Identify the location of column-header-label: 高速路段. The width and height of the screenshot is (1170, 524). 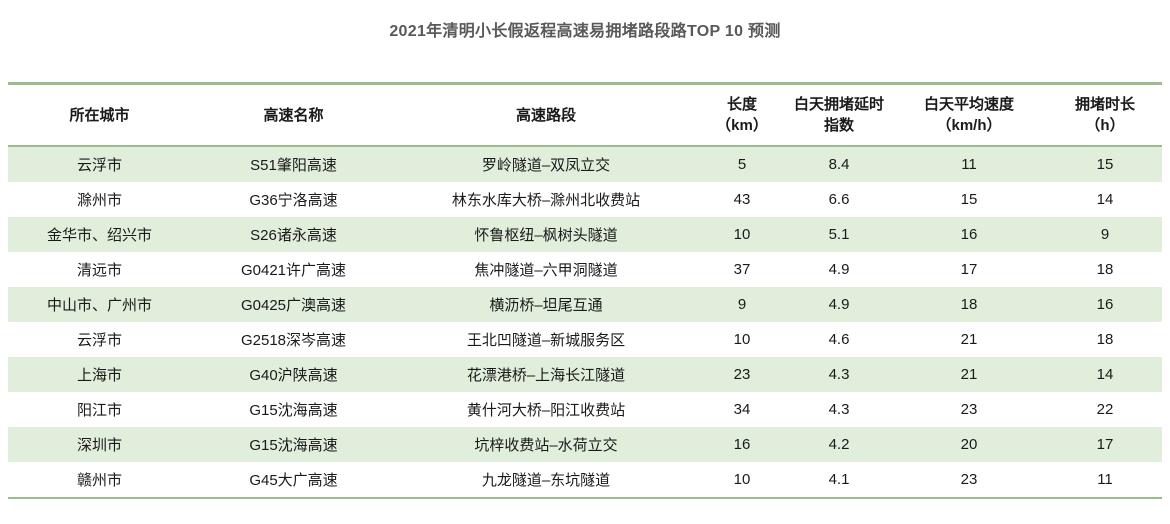
(545, 115).